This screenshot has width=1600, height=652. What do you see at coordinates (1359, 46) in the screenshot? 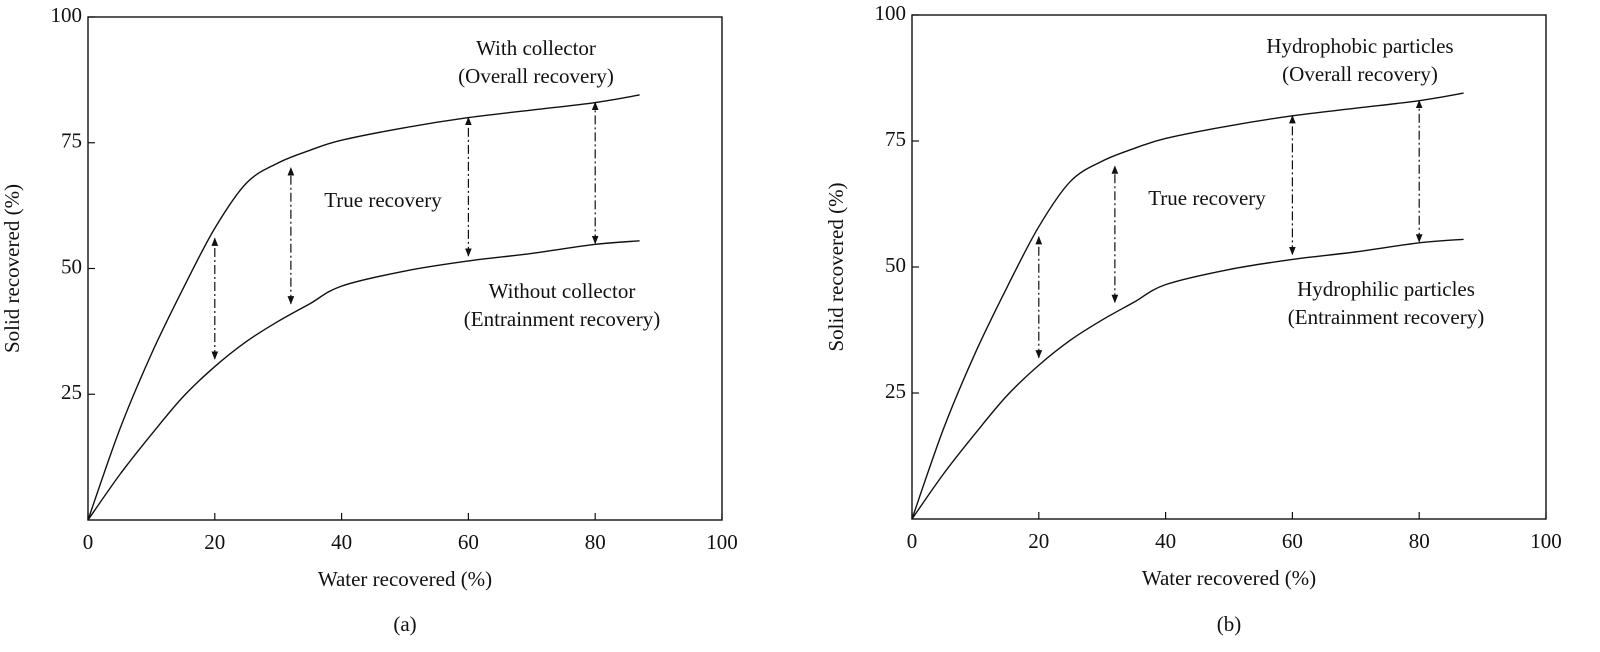
I see `annotation: Hydrophobic particles` at bounding box center [1359, 46].